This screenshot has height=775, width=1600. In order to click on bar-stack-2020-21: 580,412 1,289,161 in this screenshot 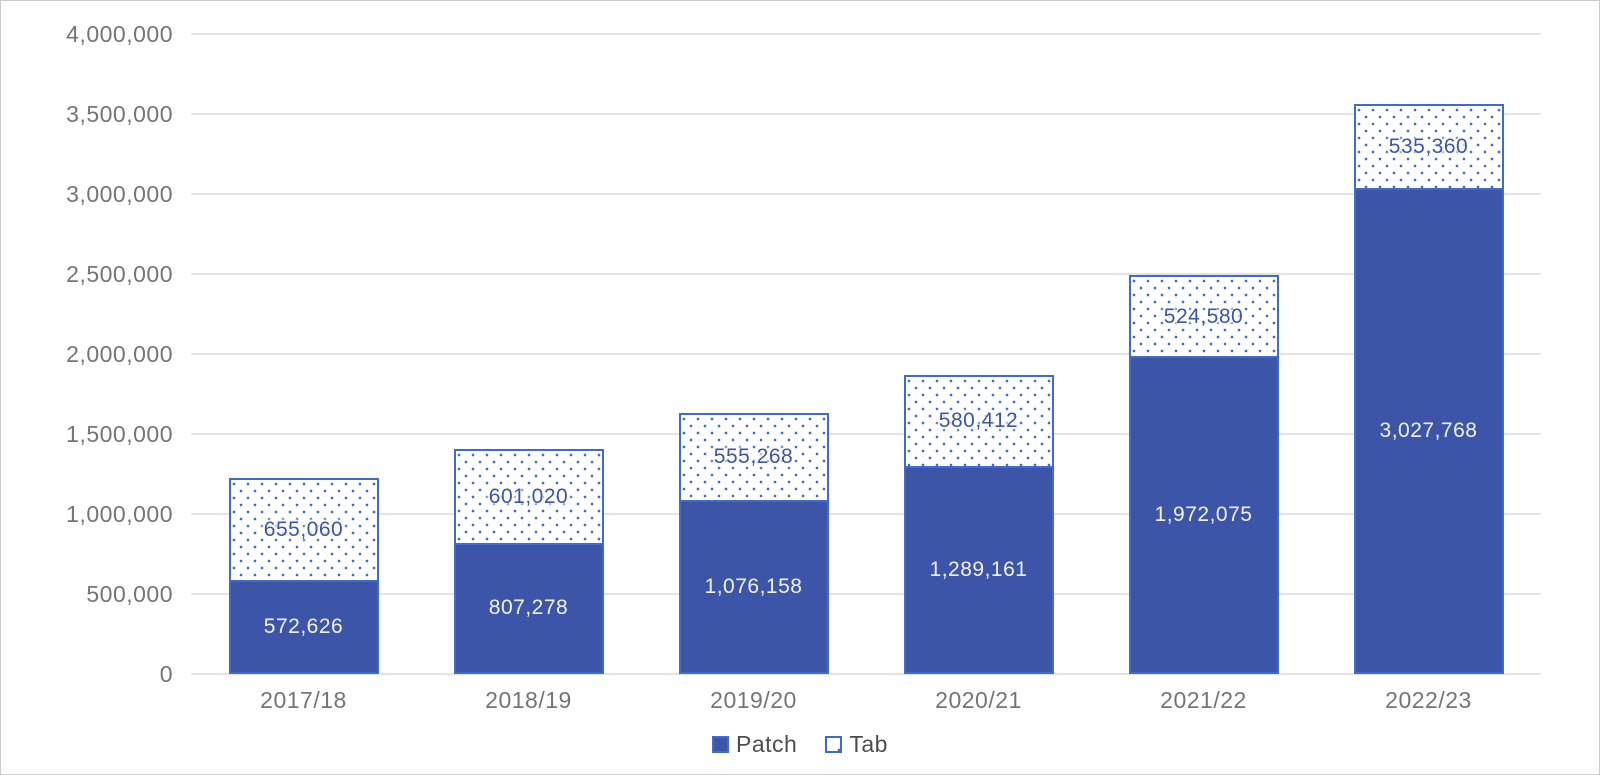, I will do `click(978, 524)`.